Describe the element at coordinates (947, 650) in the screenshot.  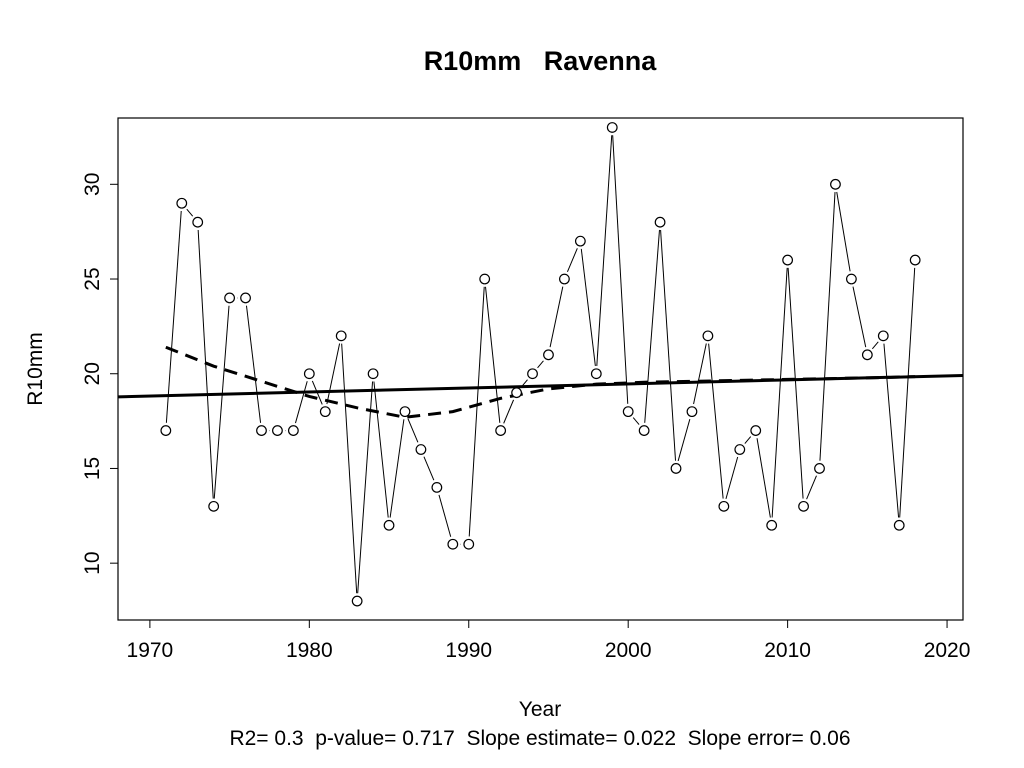
I see `x-tick-label: 2020` at that location.